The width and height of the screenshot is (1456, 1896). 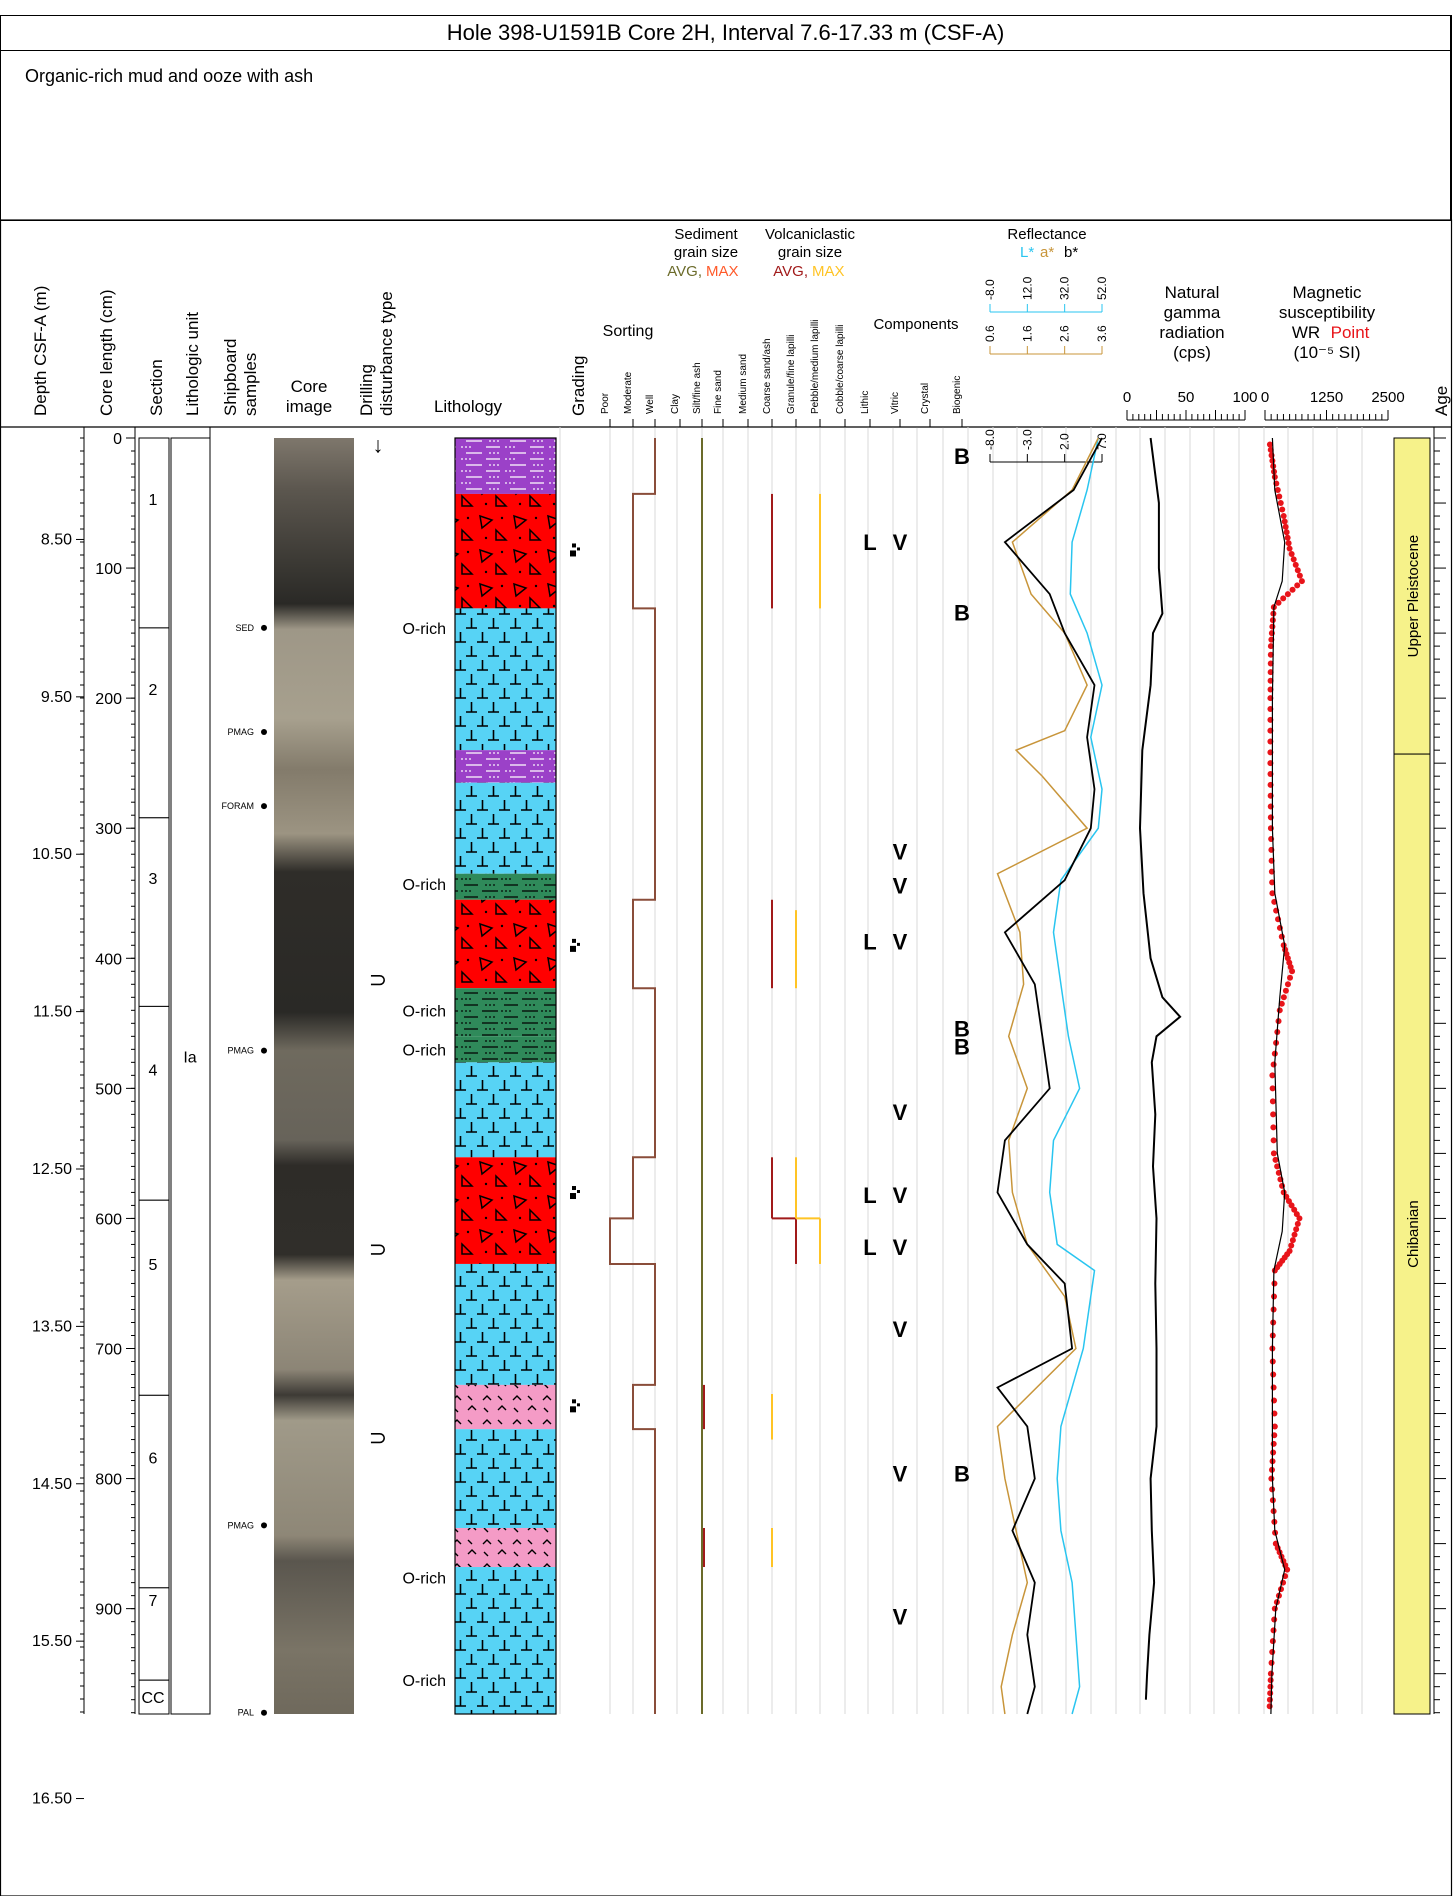 What do you see at coordinates (189, 1057) in the screenshot?
I see `lithologic-unit-label: Ia` at bounding box center [189, 1057].